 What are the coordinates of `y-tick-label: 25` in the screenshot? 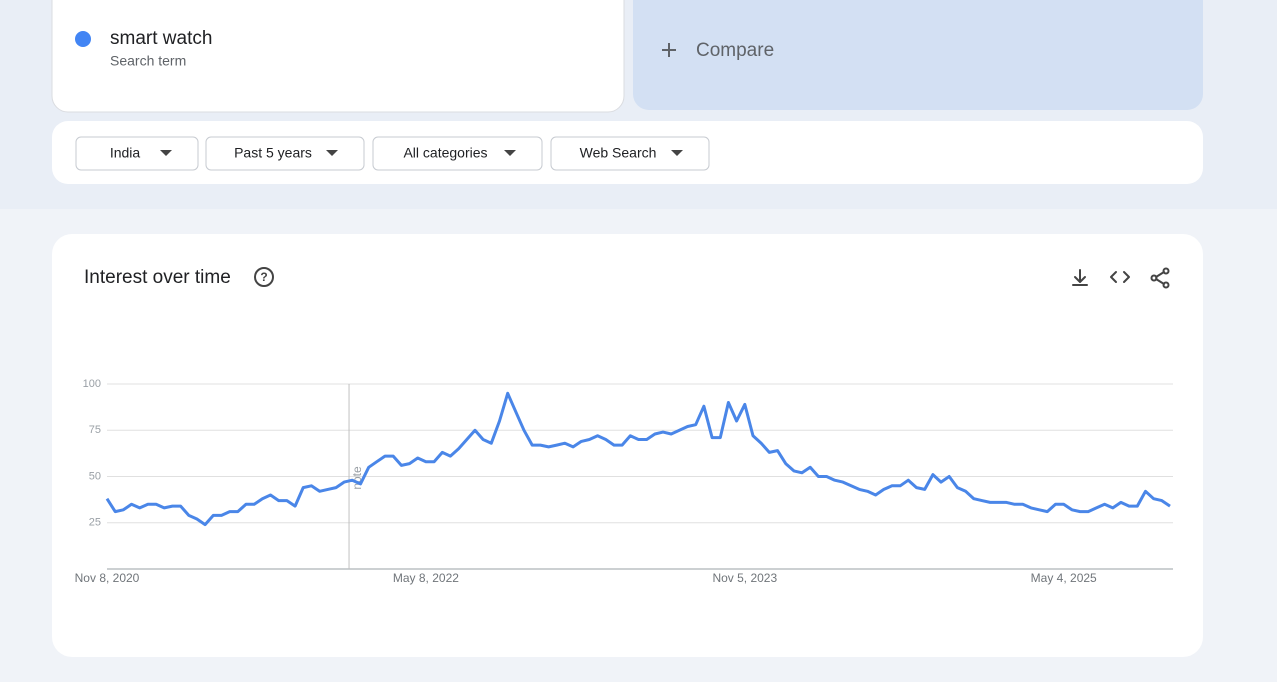 It's located at (95, 523).